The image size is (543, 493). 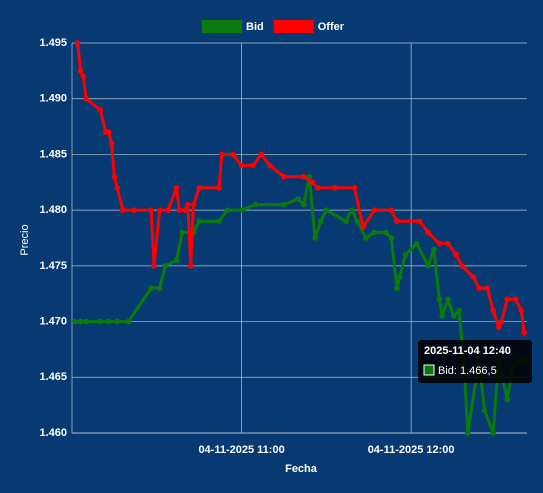 What do you see at coordinates (331, 27) in the screenshot?
I see `legend-label: Offer` at bounding box center [331, 27].